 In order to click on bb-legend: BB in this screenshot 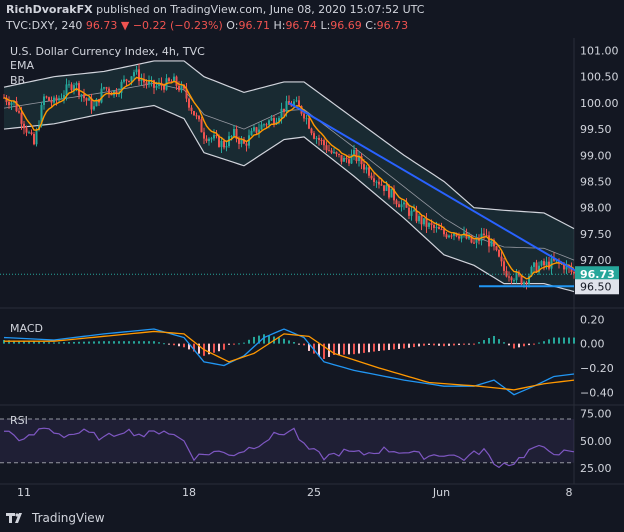, I will do `click(18, 80)`.